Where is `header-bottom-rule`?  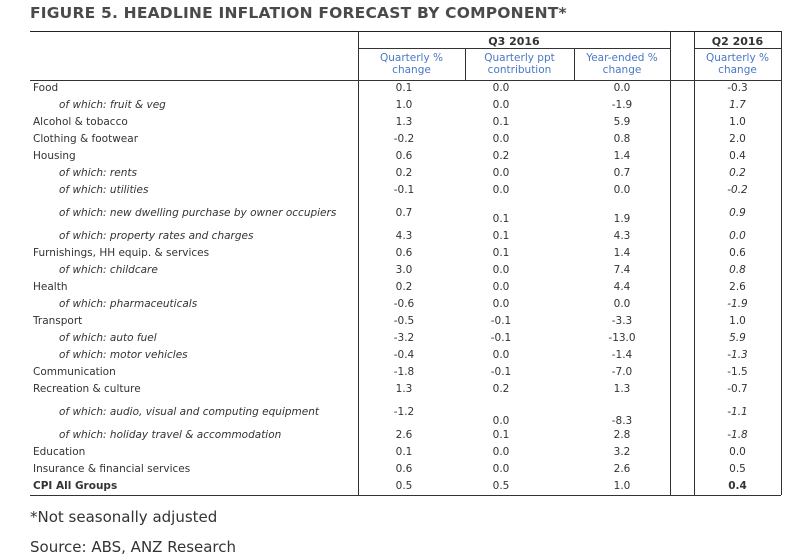
header-bottom-rule is located at coordinates (405, 80).